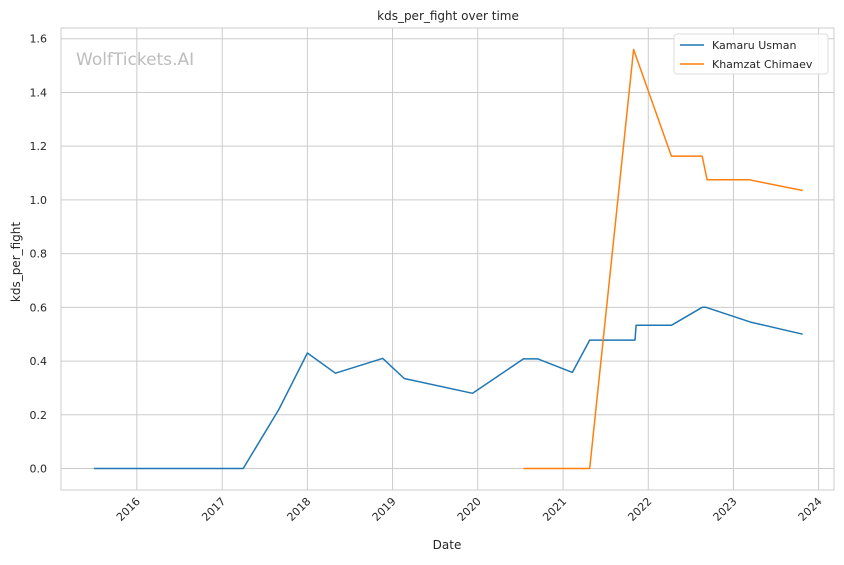  I want to click on x-tick-label: 2019, so click(384, 509).